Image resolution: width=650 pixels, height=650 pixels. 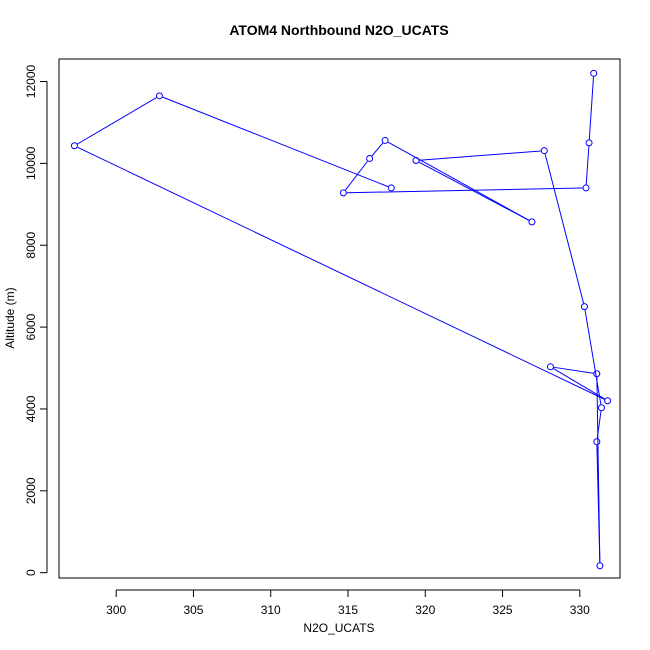 I want to click on x-tick-label: 325, so click(x=503, y=610).